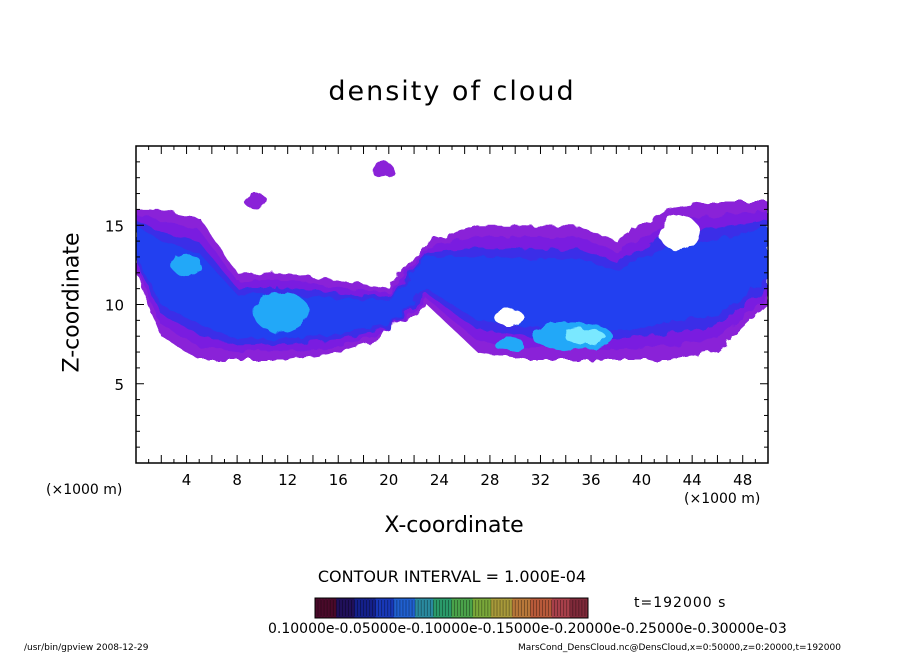 The width and height of the screenshot is (904, 654). I want to click on x-axis-unit-left: (×1000 m), so click(84, 490).